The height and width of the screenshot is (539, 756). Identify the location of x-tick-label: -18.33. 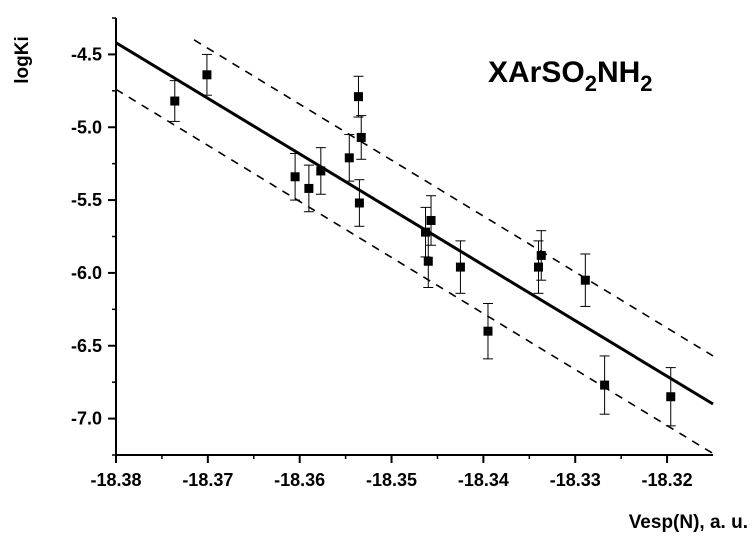
(575, 480).